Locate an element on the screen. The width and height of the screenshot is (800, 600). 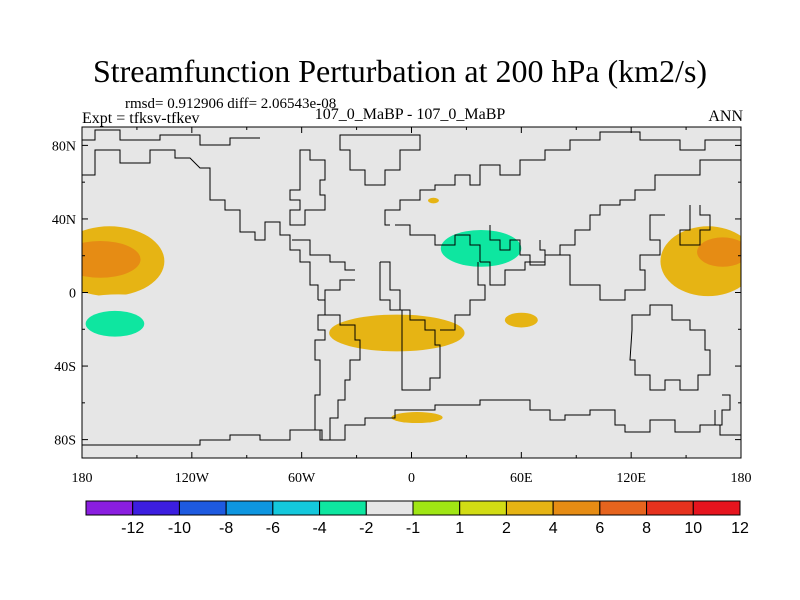
experiment-label: Expt = tfksv-tfkev is located at coordinates (141, 118).